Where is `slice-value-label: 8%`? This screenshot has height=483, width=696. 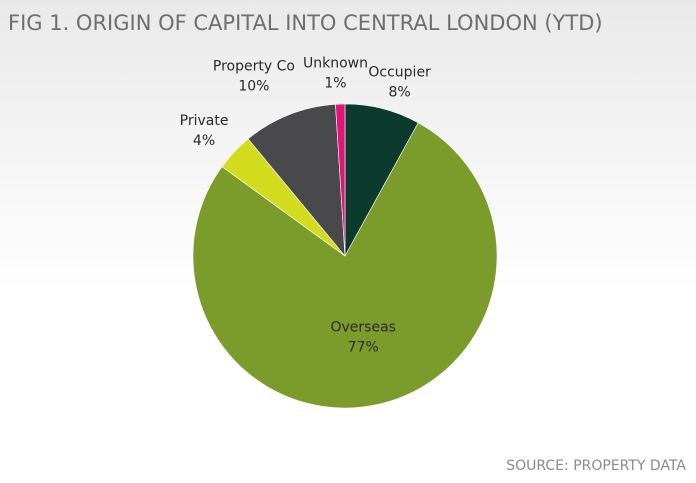 slice-value-label: 8% is located at coordinates (399, 92).